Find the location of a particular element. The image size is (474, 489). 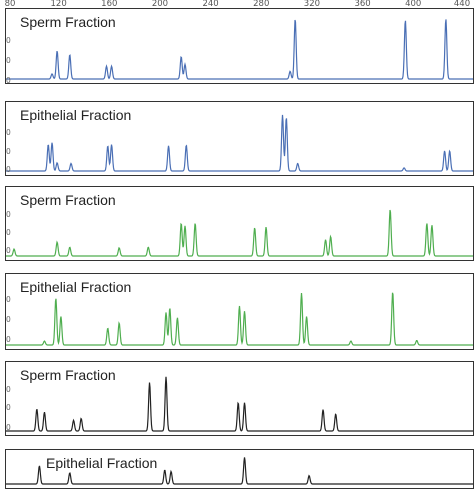

x-tick-label: 200 is located at coordinates (160, 4).